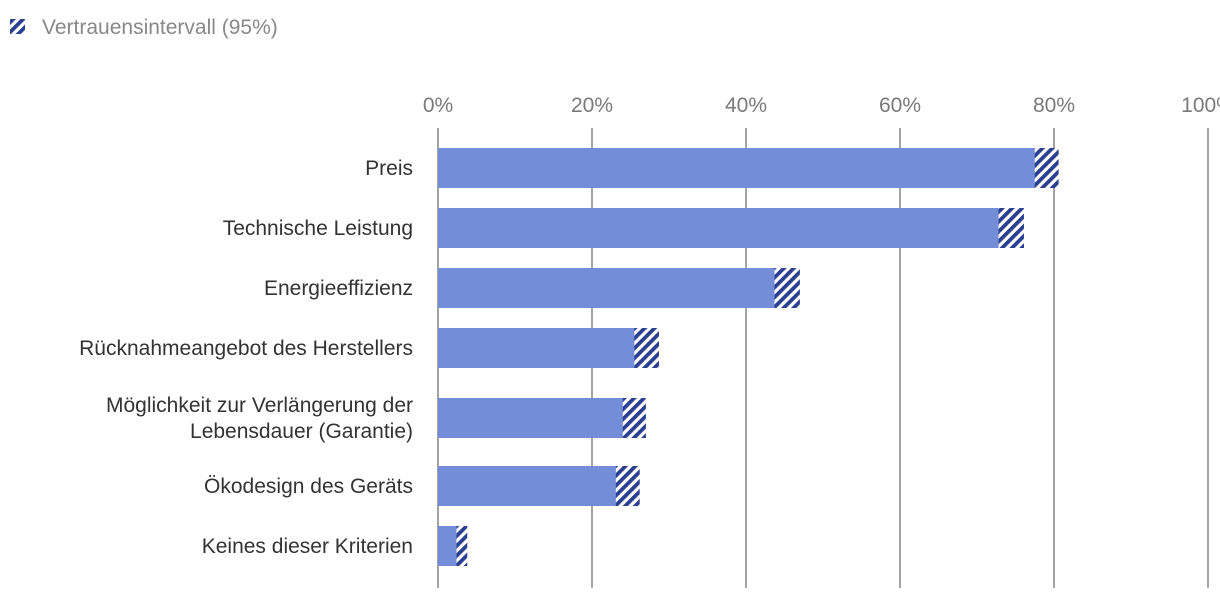 This screenshot has width=1220, height=596. Describe the element at coordinates (307, 546) in the screenshot. I see `category-label: Keines dieser Kriterien` at that location.